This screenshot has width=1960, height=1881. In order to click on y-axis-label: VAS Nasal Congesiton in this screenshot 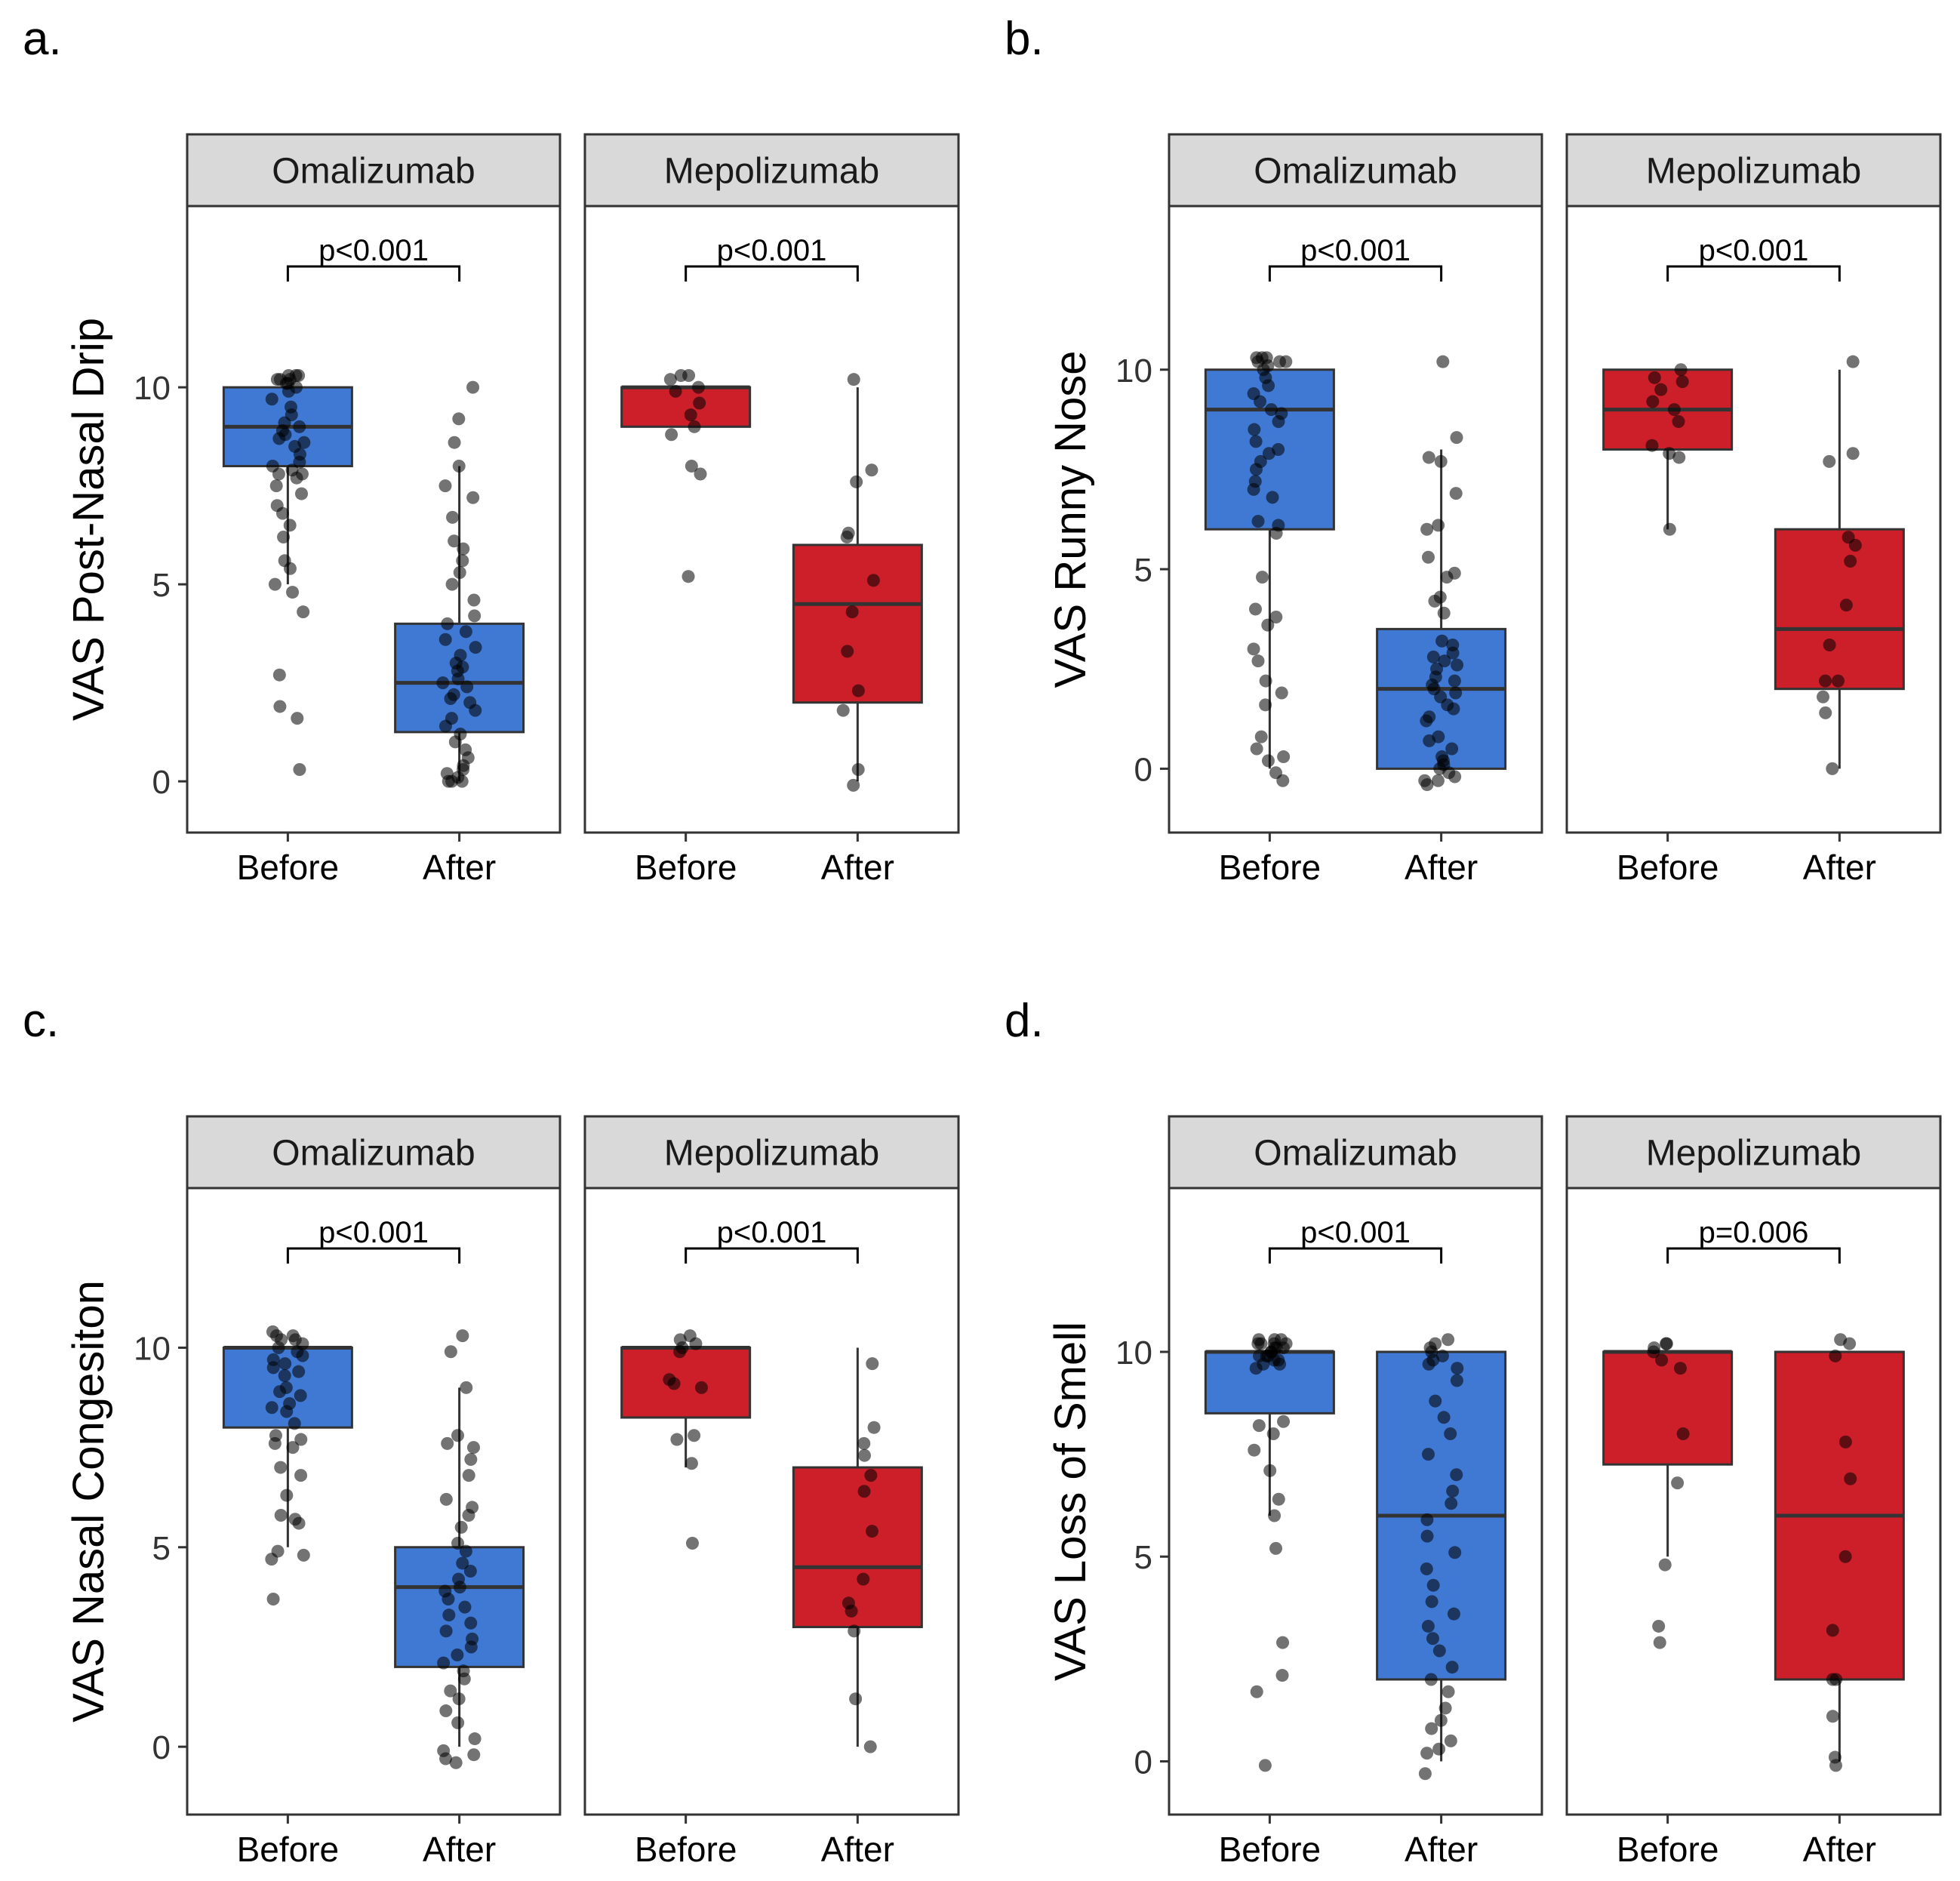, I will do `click(89, 1501)`.